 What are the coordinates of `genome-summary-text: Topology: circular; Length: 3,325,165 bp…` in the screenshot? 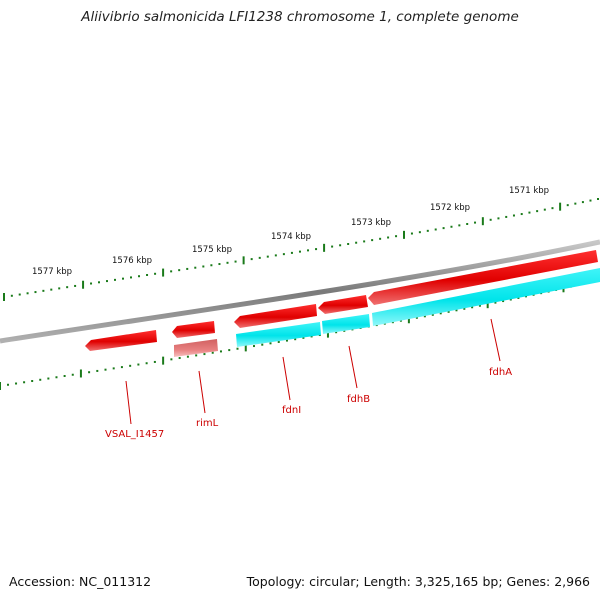 It's located at (418, 581).